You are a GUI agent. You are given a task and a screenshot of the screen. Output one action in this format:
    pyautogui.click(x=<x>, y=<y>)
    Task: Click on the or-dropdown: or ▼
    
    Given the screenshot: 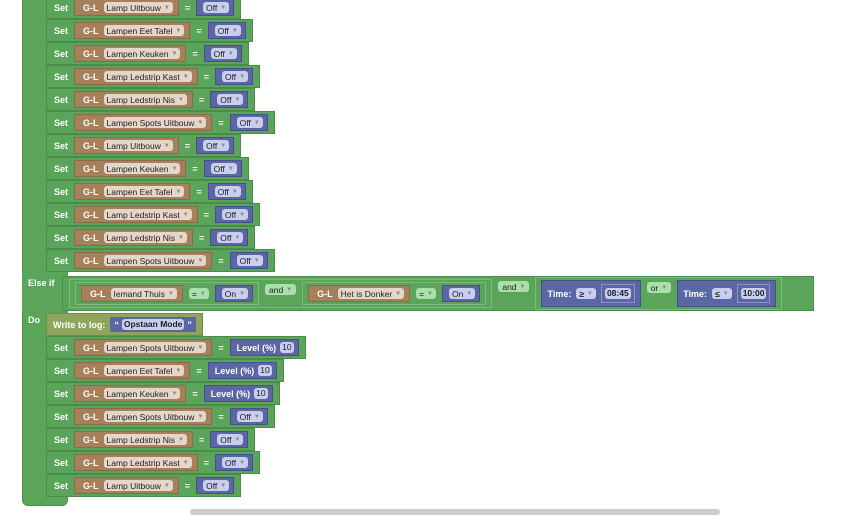 What is the action you would take?
    pyautogui.click(x=659, y=287)
    